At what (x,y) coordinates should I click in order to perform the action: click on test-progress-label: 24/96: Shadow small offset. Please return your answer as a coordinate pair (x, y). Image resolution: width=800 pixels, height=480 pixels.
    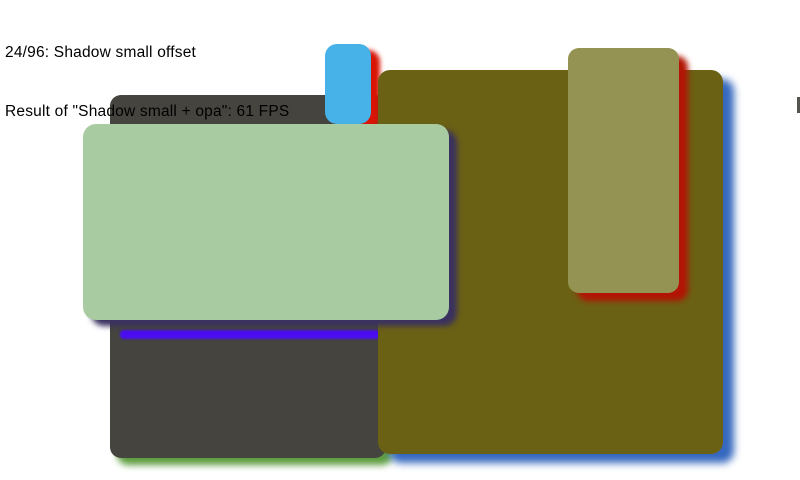
    Looking at the image, I should click on (101, 52).